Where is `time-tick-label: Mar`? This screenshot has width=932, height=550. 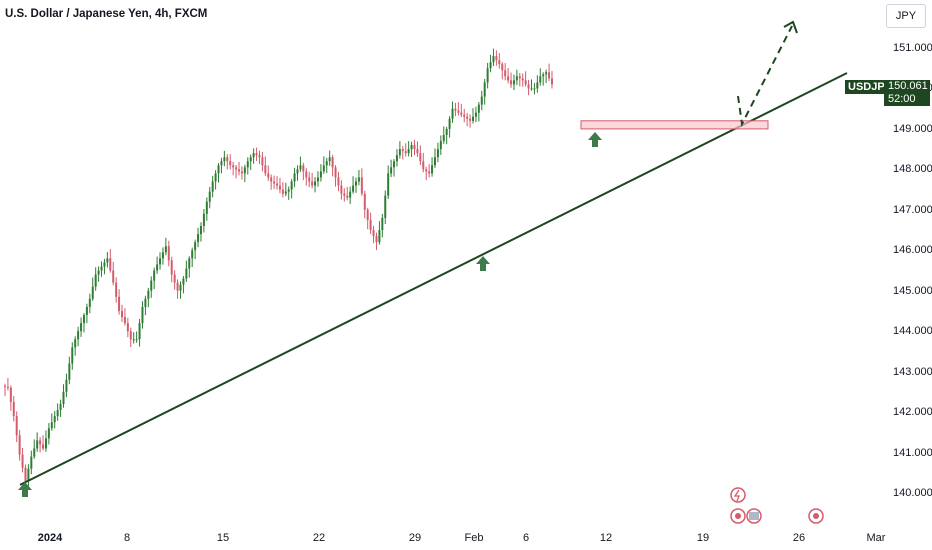 time-tick-label: Mar is located at coordinates (876, 538).